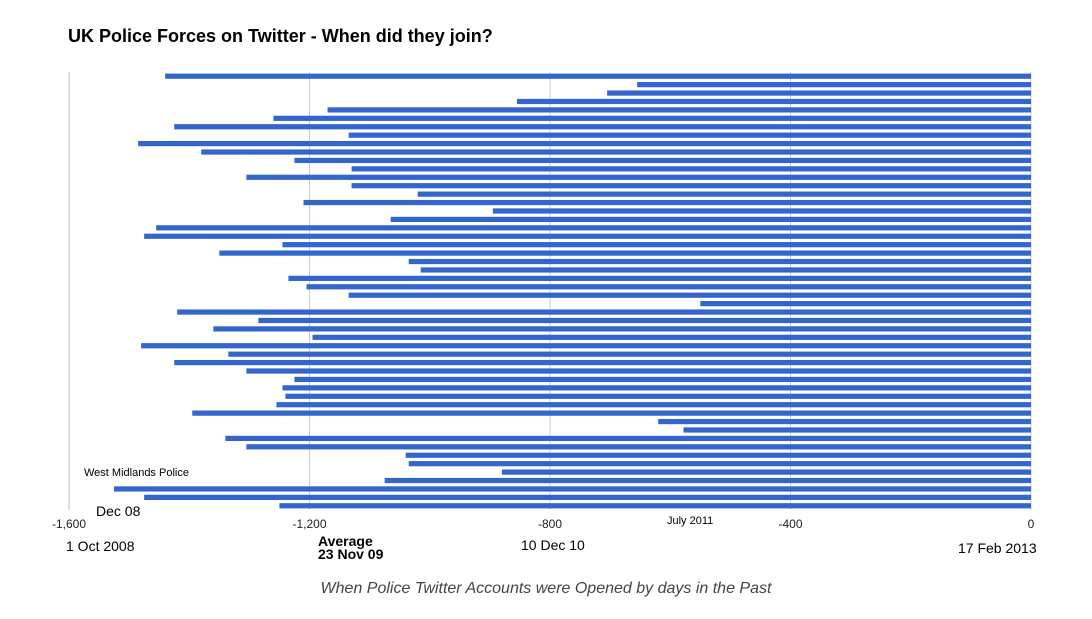 This screenshot has width=1092, height=619. What do you see at coordinates (690, 521) in the screenshot?
I see `annotation-july-2011: July 2011` at bounding box center [690, 521].